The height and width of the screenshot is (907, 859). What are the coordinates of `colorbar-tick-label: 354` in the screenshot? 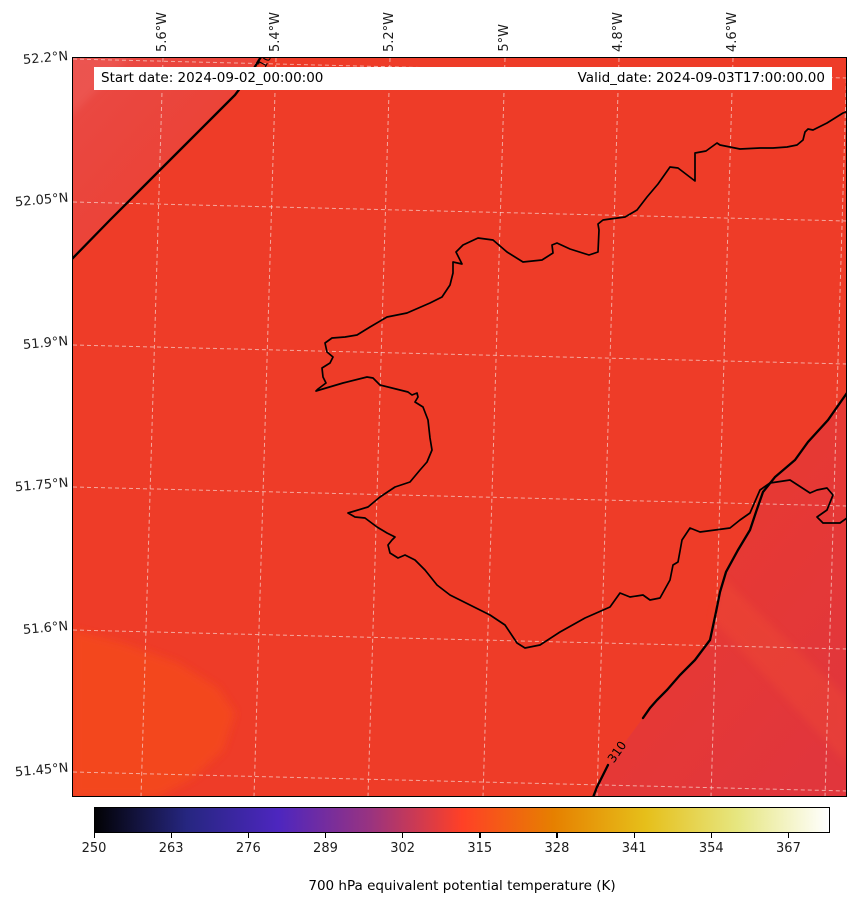 It's located at (711, 848).